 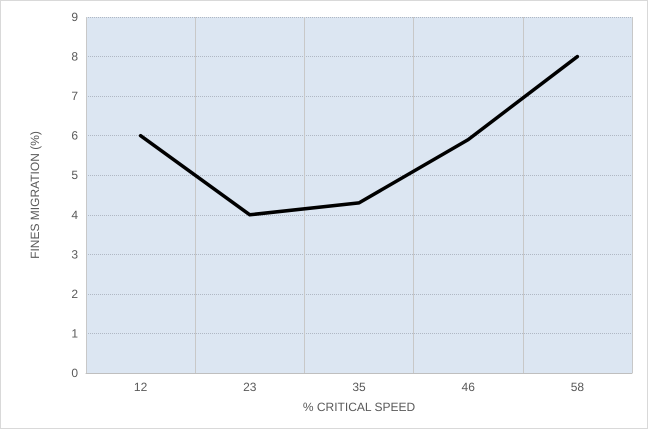 What do you see at coordinates (74, 17) in the screenshot?
I see `y-tick-label: 9` at bounding box center [74, 17].